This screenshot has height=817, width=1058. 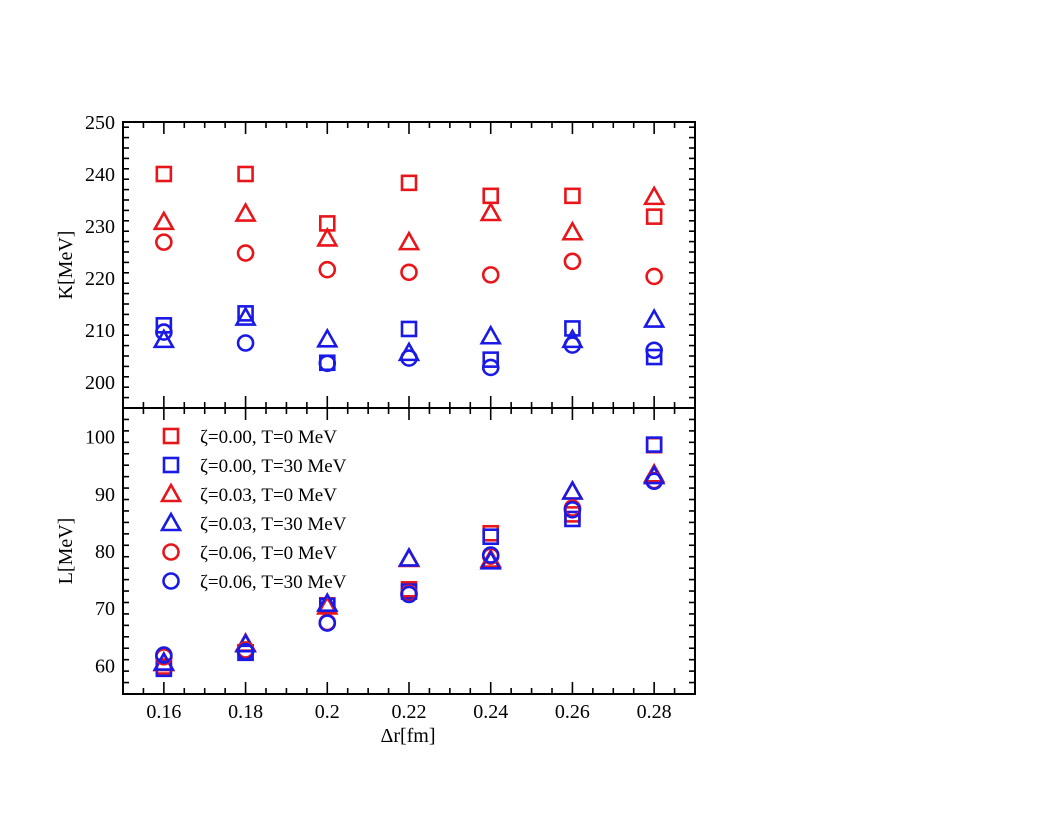 I want to click on x-tick-label: 0.26, so click(x=572, y=712).